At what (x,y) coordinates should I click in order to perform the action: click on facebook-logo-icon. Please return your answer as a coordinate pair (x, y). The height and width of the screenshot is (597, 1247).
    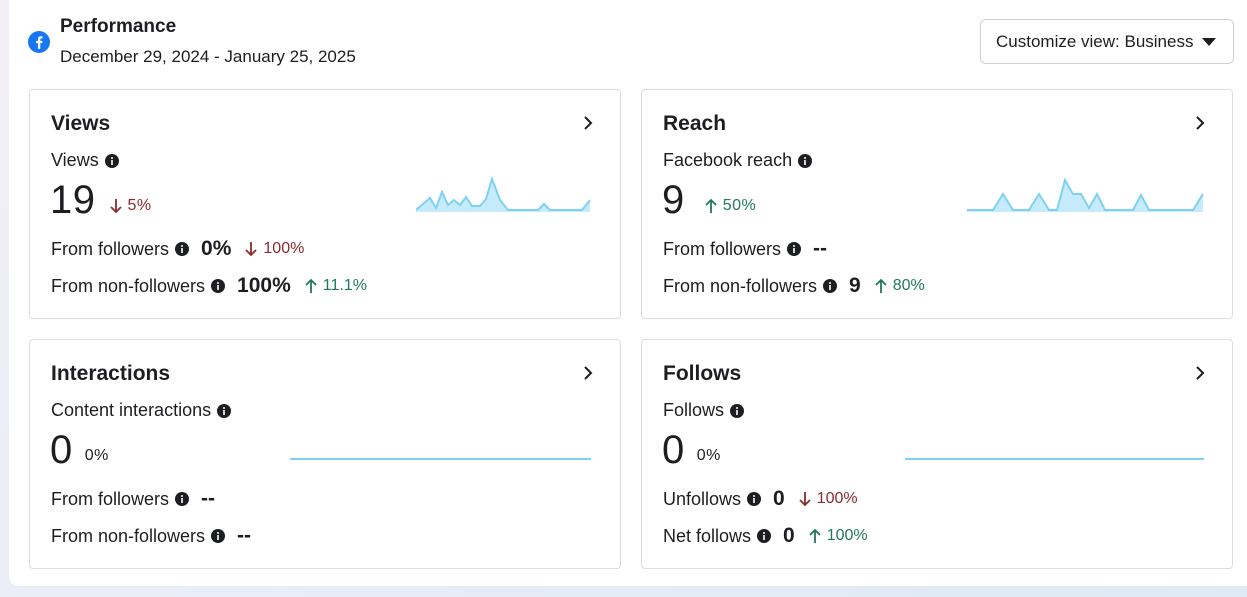
    Looking at the image, I should click on (39, 42).